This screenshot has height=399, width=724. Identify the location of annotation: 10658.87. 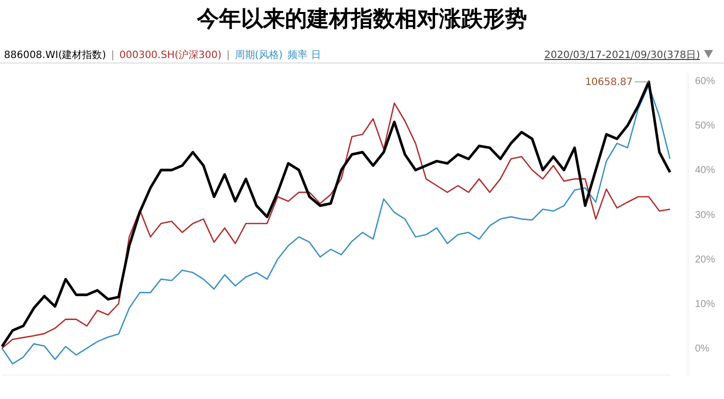
(609, 82).